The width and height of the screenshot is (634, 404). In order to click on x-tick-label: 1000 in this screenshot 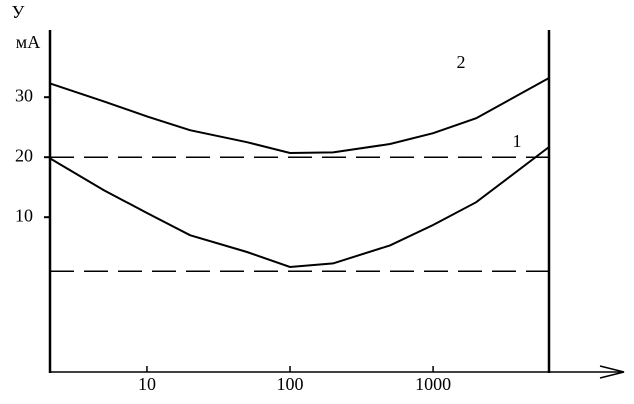, I will do `click(433, 384)`.